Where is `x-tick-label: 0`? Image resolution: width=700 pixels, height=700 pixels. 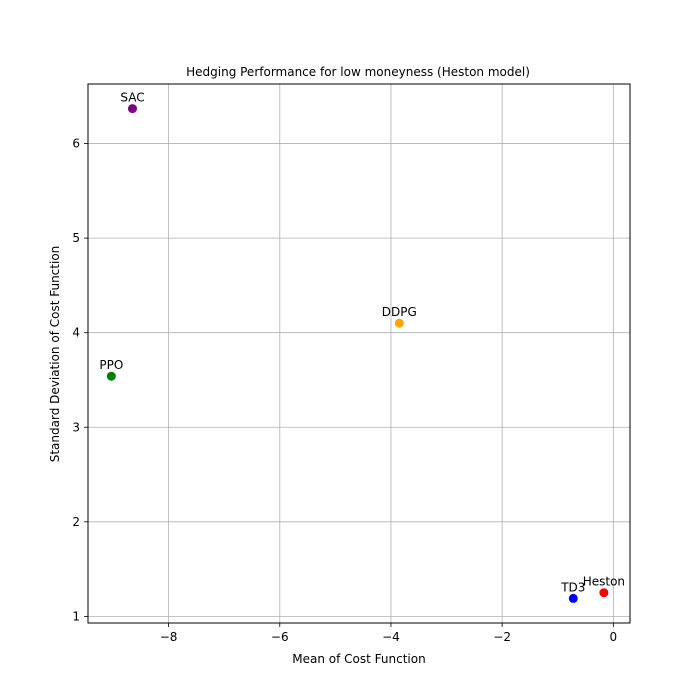 x-tick-label: 0 is located at coordinates (614, 637).